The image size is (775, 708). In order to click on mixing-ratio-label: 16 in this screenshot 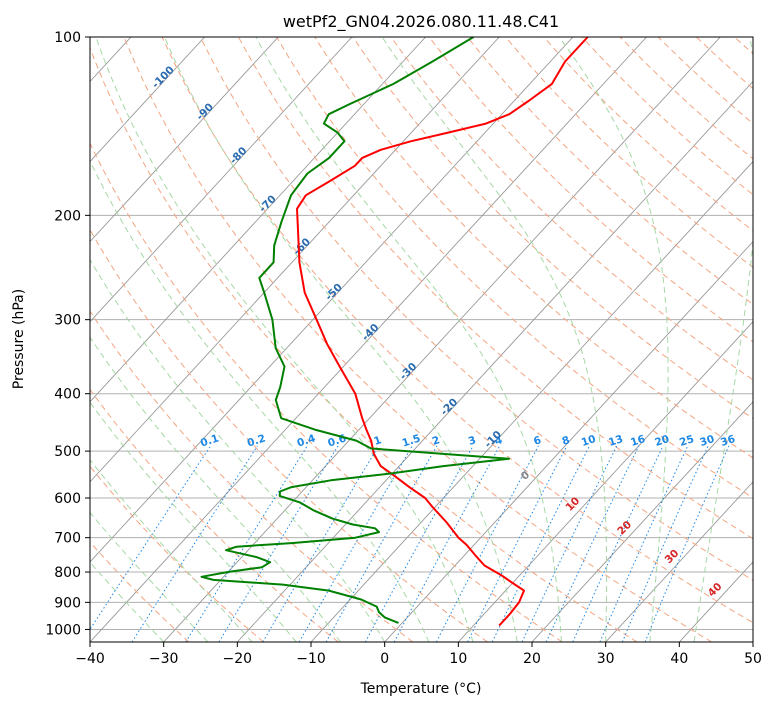, I will do `click(638, 441)`.